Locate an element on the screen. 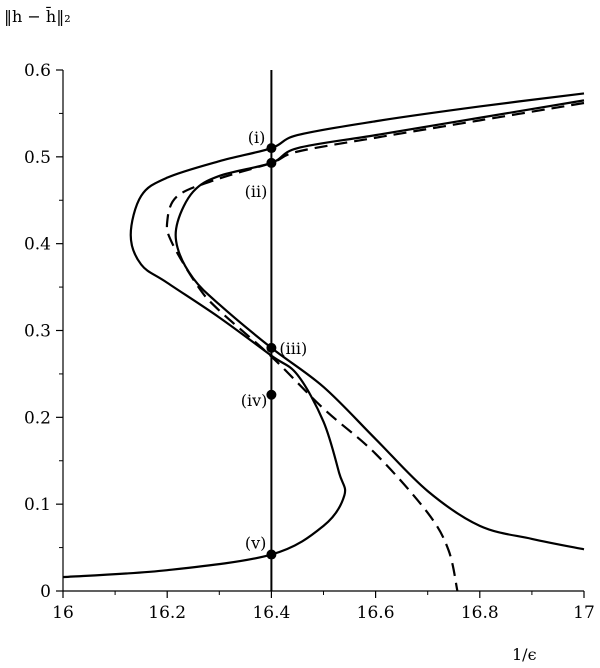 This screenshot has width=600, height=668. marked-point-label: (ii) is located at coordinates (256, 191).